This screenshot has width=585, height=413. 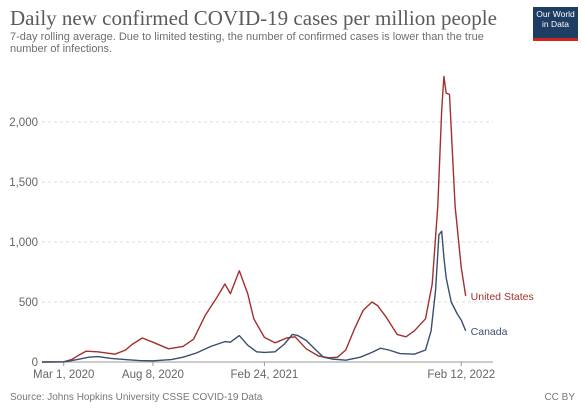 I want to click on y-tick-label: 2,000, so click(x=23, y=123).